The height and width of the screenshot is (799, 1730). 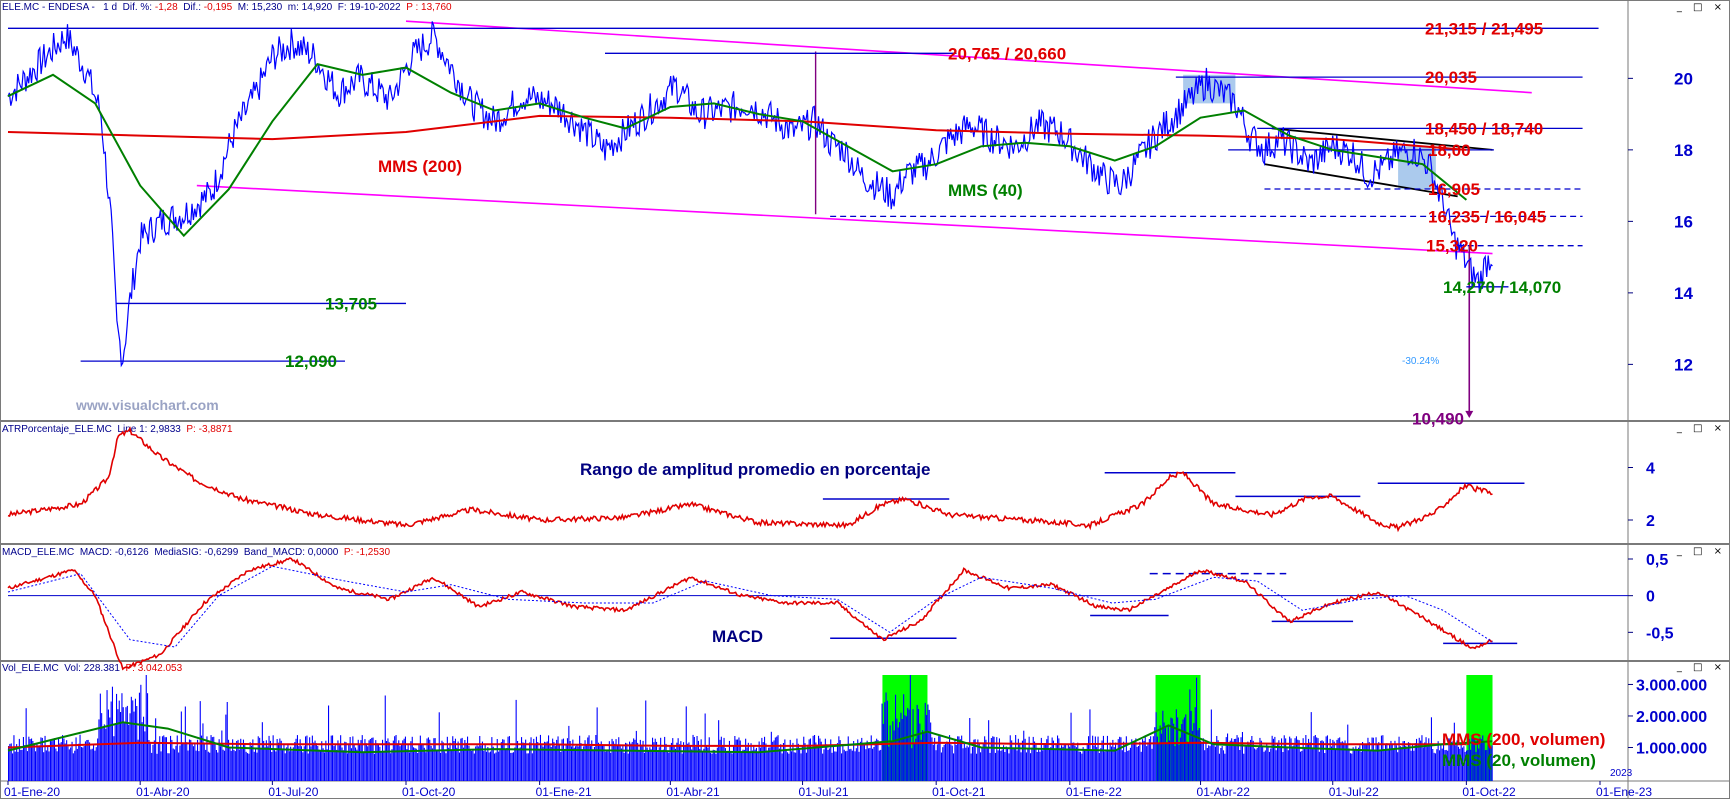 I want to click on atr-window-controls: _ □ ×, so click(x=1701, y=428).